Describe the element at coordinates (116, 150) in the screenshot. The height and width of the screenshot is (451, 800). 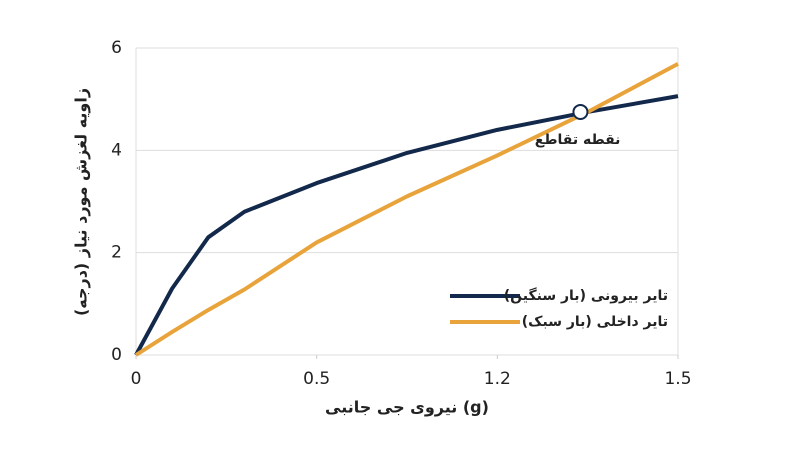
I see `y-tick-label: 4` at that location.